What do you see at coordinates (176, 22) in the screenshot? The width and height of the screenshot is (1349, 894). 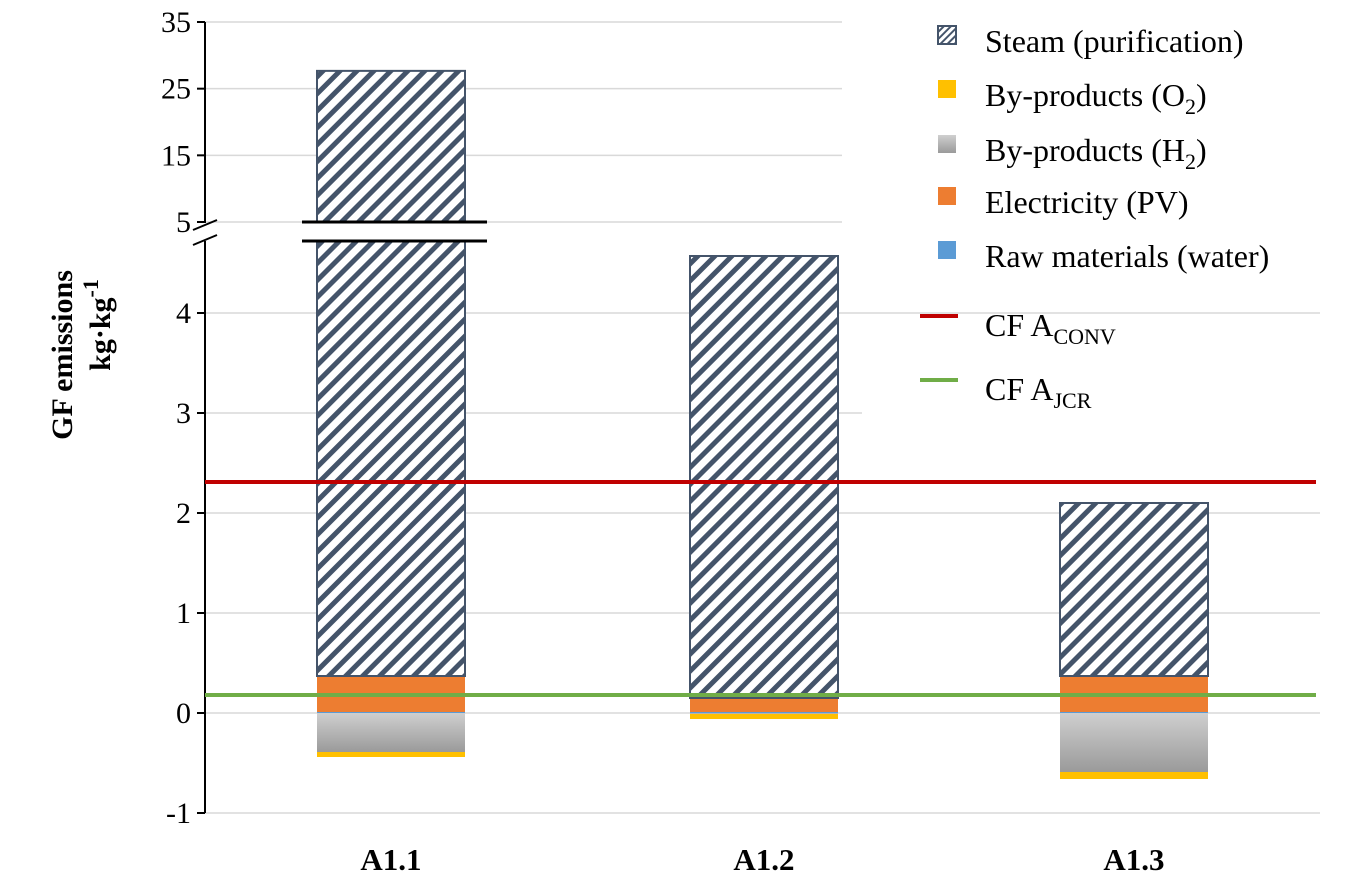 I see `y-tick-label: 35` at bounding box center [176, 22].